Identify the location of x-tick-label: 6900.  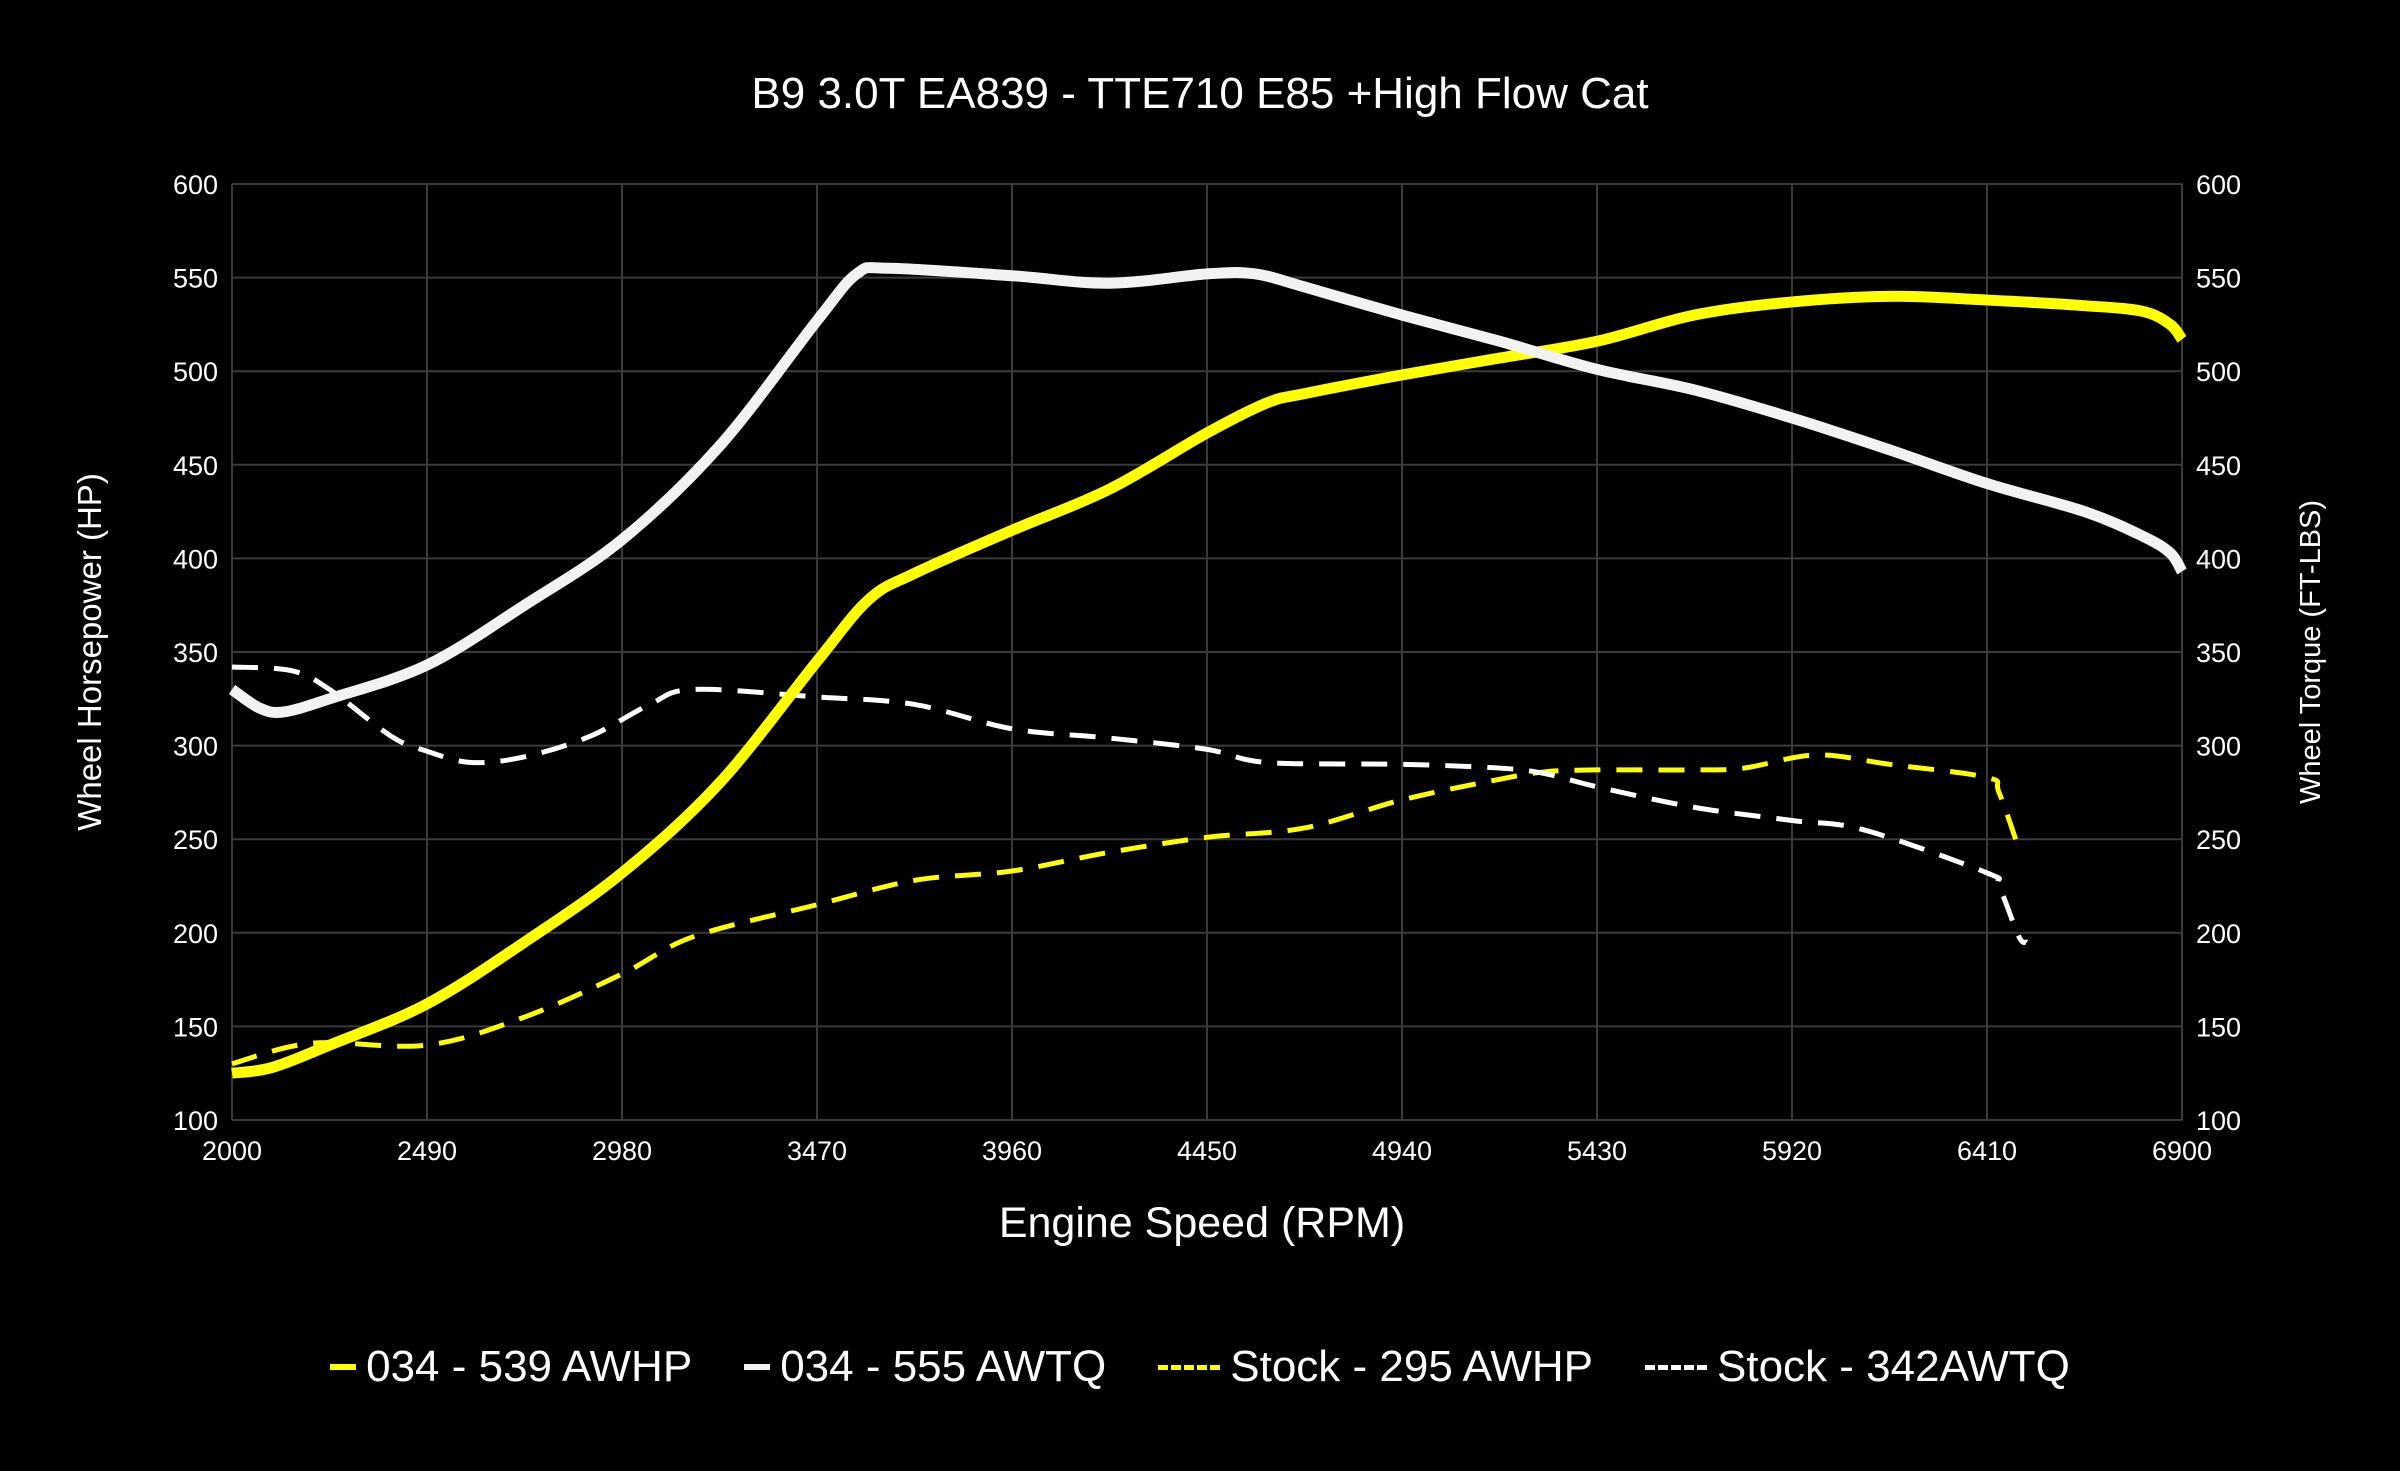
(2182, 1151).